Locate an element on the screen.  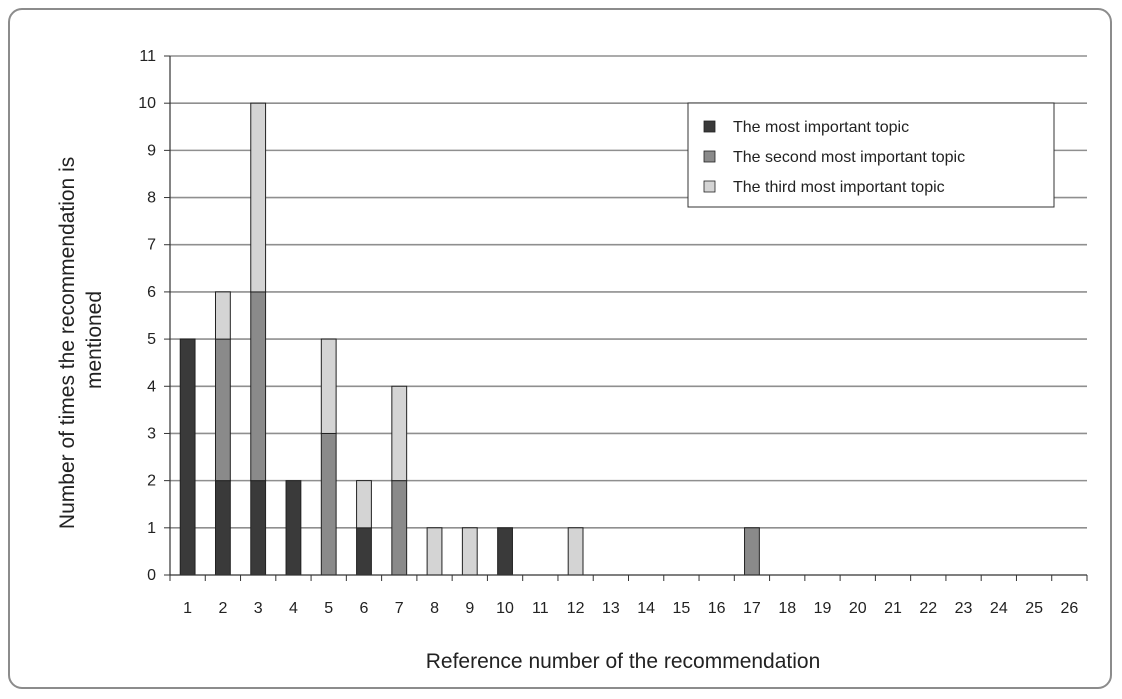
x-tick-label: 2 is located at coordinates (222, 608).